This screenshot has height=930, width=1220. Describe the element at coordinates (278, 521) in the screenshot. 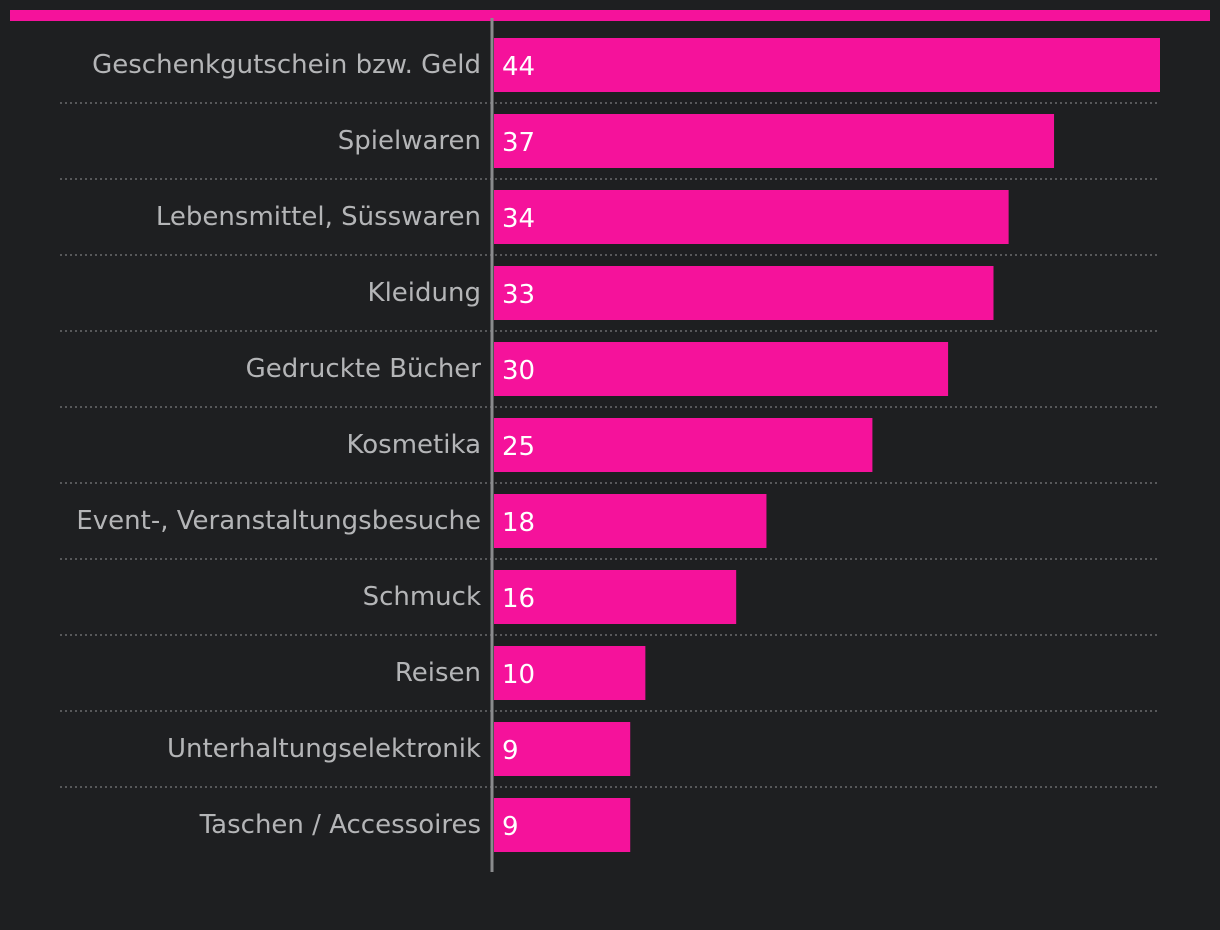

I see `category-label: Event-, Veranstaltungsbesuche` at that location.